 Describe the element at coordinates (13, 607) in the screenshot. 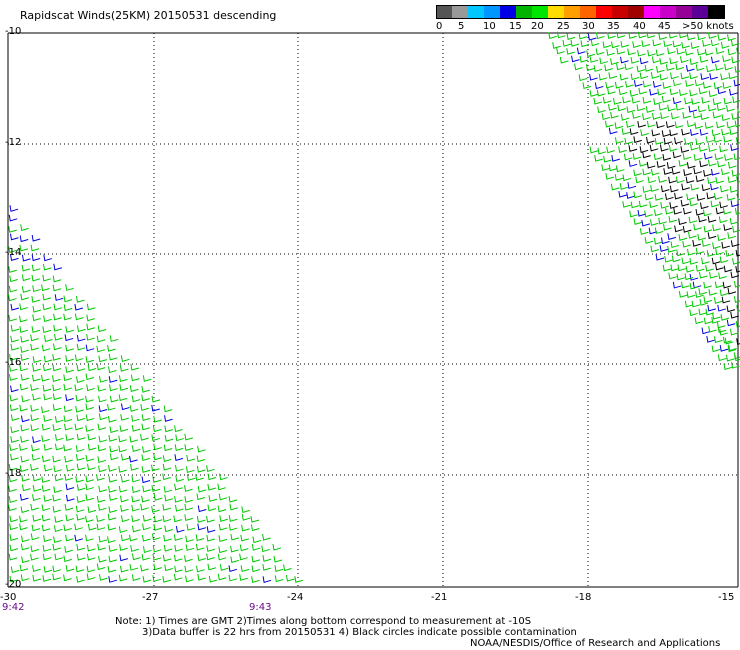

I see `time-label: 9:42` at that location.